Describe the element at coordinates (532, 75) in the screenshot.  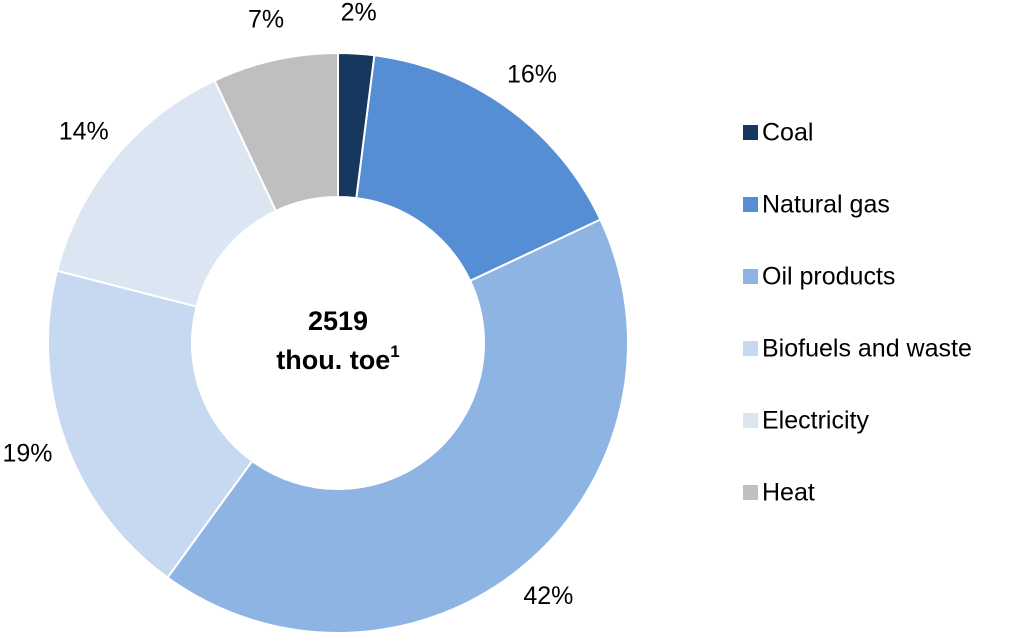
I see `data-label: 16%` at that location.